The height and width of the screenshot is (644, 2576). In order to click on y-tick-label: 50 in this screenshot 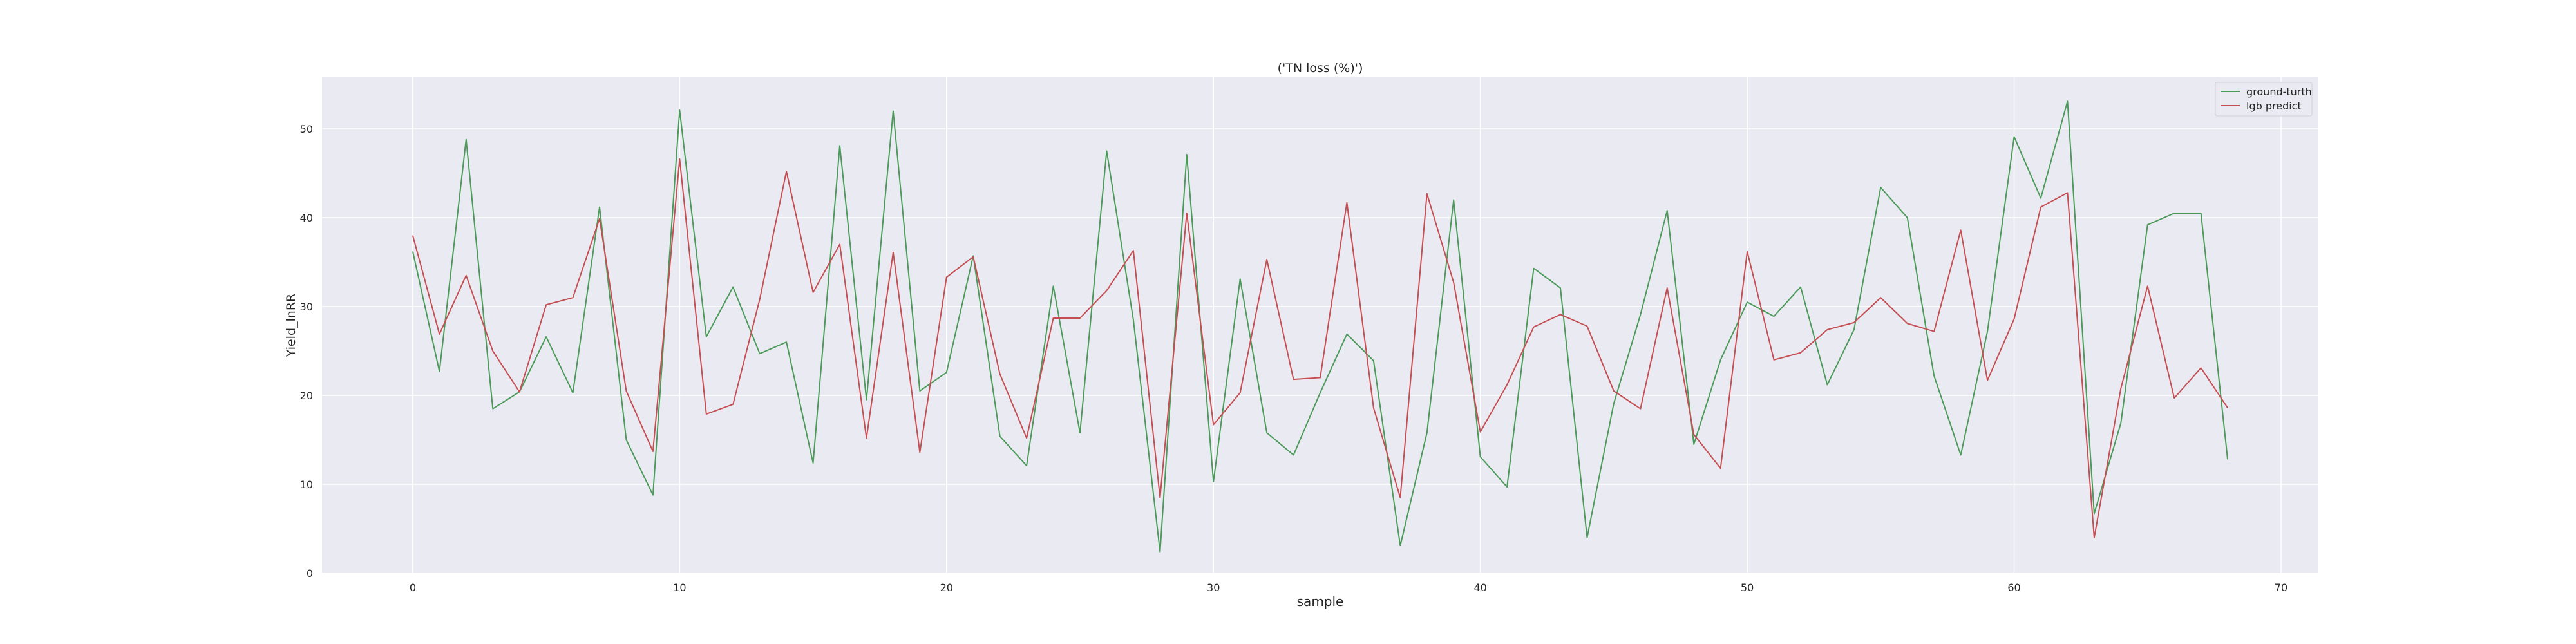, I will do `click(306, 129)`.